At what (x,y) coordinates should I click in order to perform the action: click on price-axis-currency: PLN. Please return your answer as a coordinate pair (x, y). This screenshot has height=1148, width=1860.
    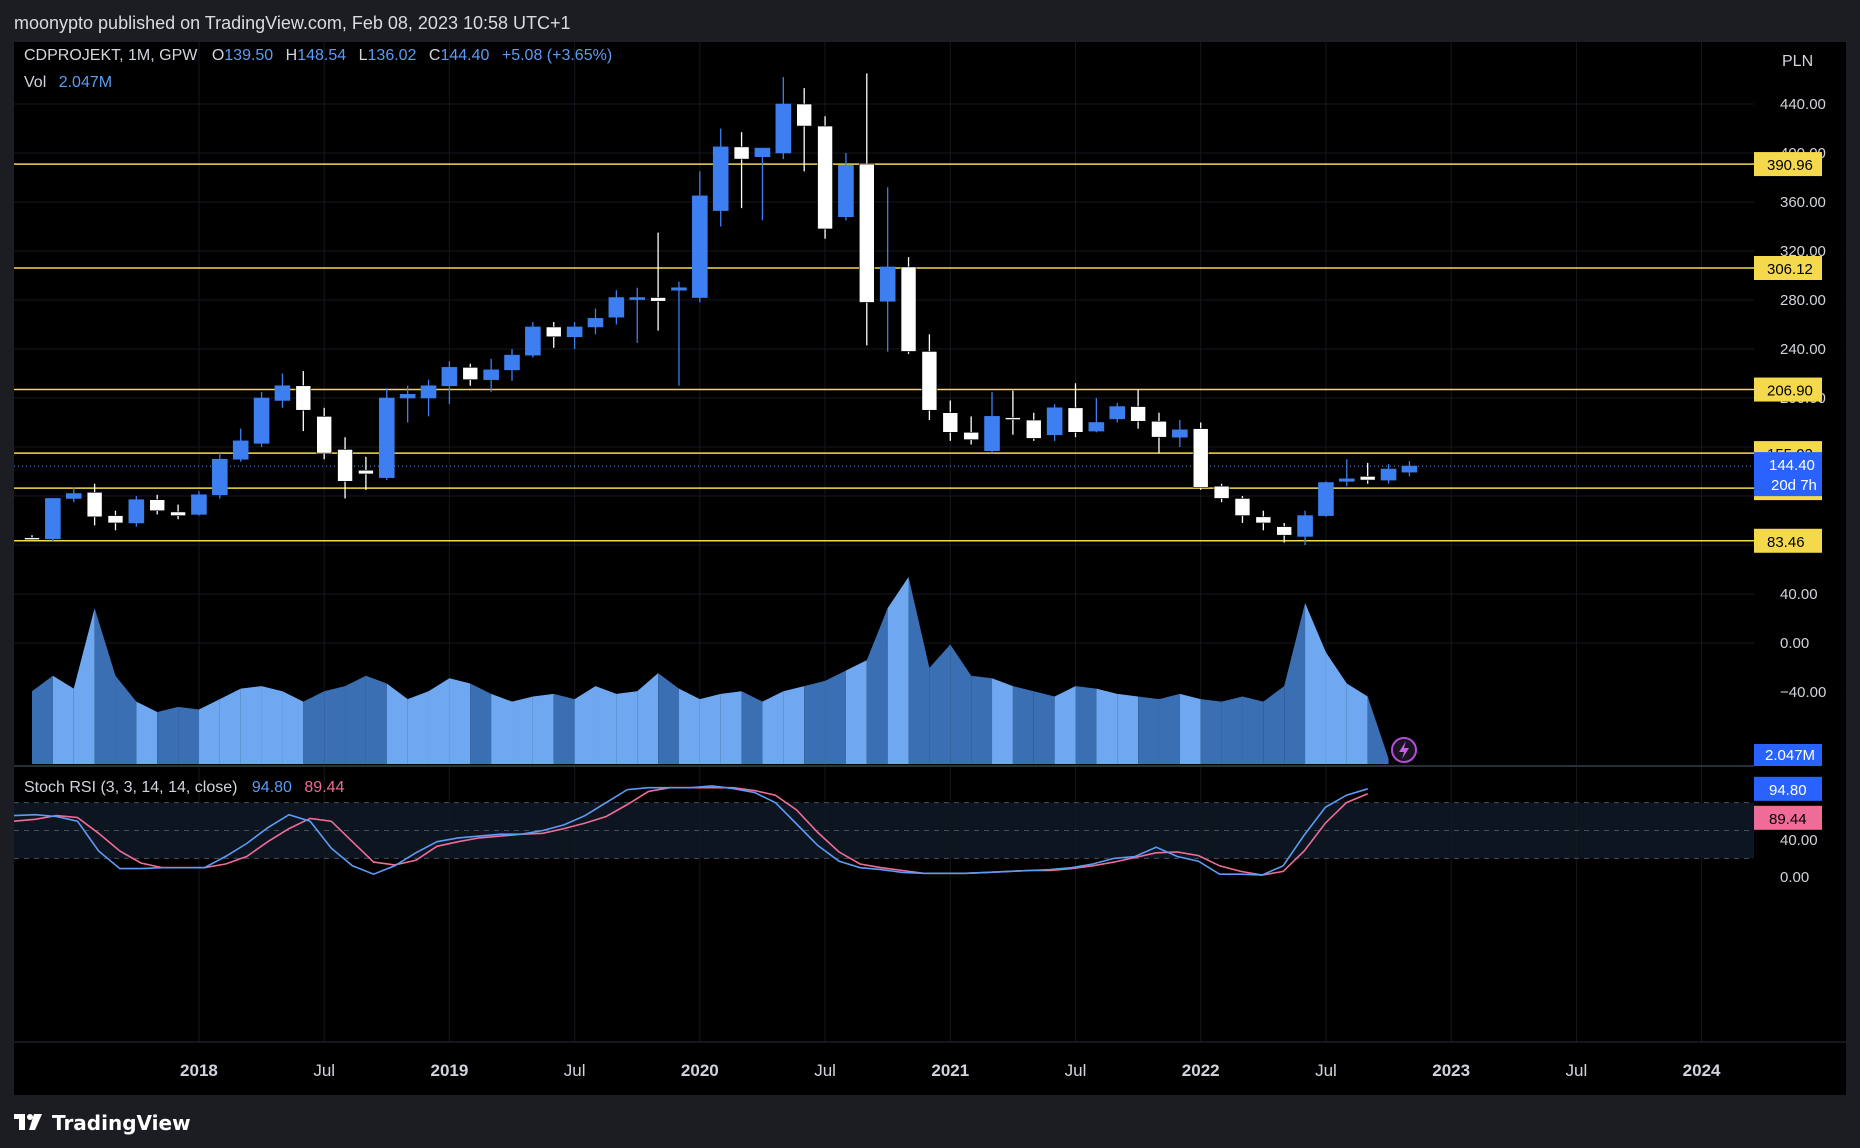
    Looking at the image, I should click on (1797, 61).